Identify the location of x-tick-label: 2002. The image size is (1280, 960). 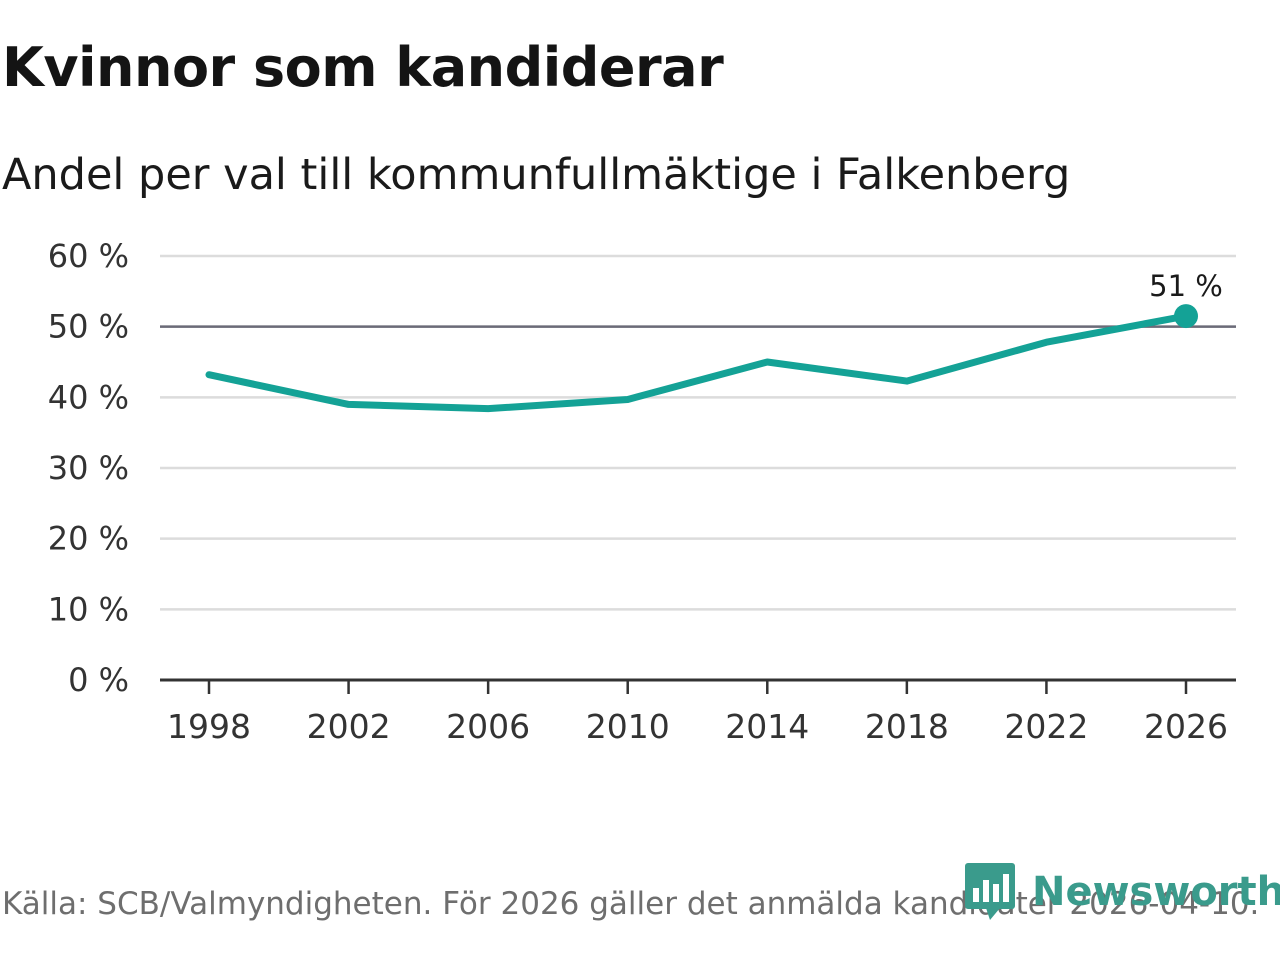
(349, 726).